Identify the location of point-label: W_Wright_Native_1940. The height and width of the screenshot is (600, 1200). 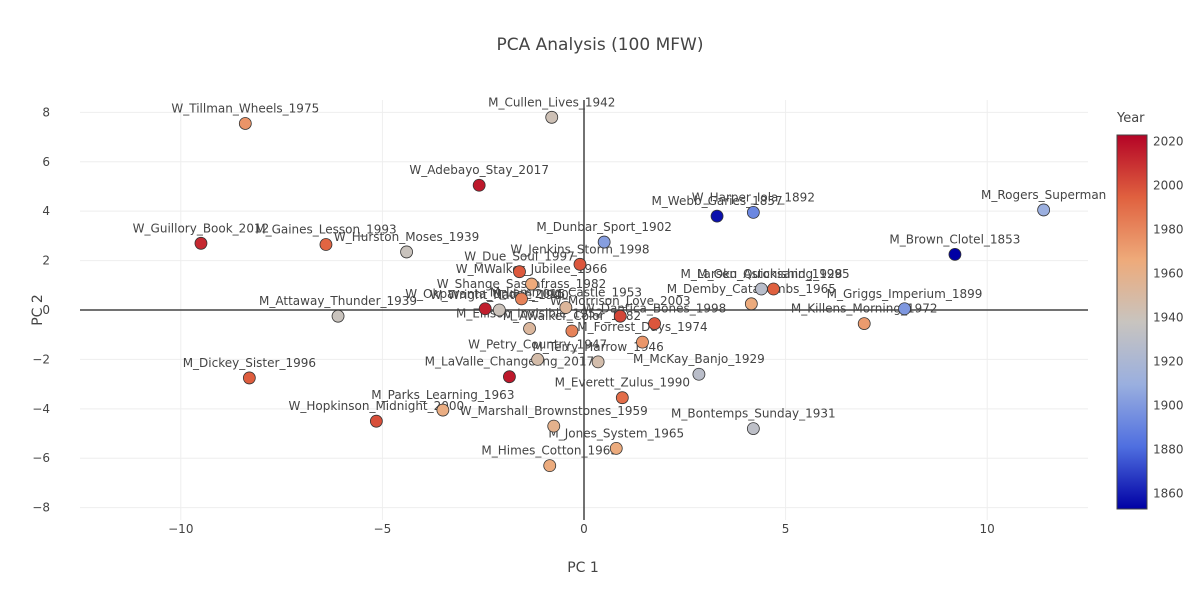
(499, 295).